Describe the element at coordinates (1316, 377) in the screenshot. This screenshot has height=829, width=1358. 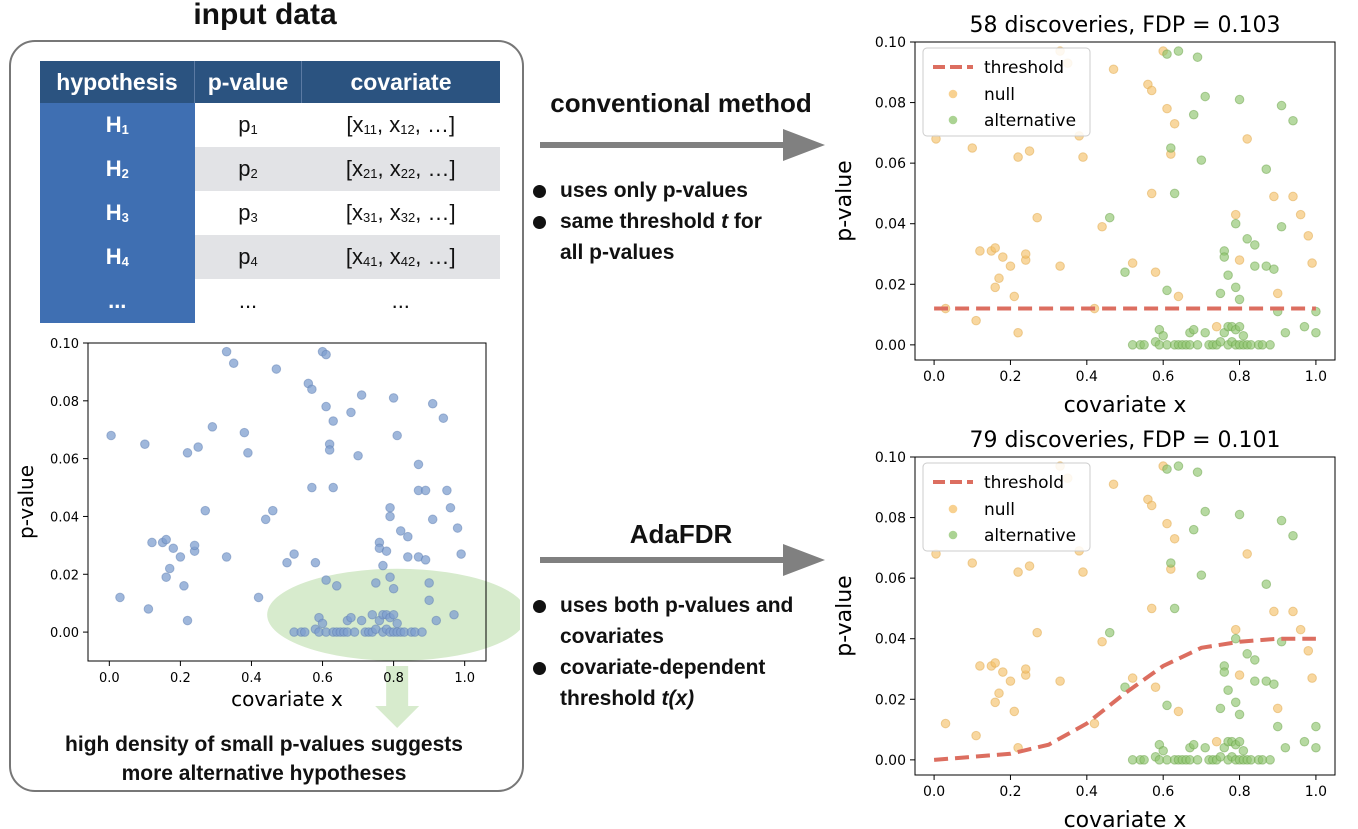
I see `x-tick-label: 1.0` at that location.